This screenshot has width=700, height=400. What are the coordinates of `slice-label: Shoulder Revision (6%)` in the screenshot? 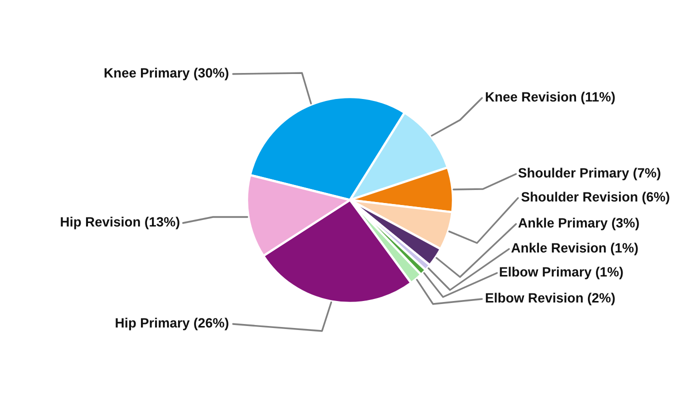 It's located at (595, 198).